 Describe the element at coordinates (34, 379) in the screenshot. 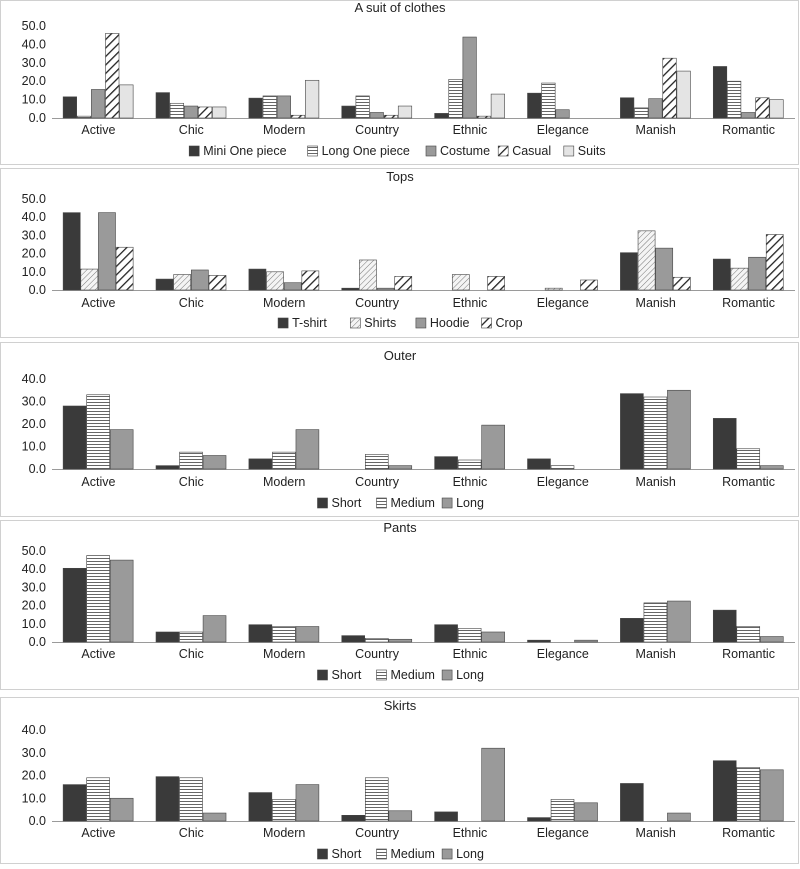

I see `y-tick-label: 40.0` at that location.